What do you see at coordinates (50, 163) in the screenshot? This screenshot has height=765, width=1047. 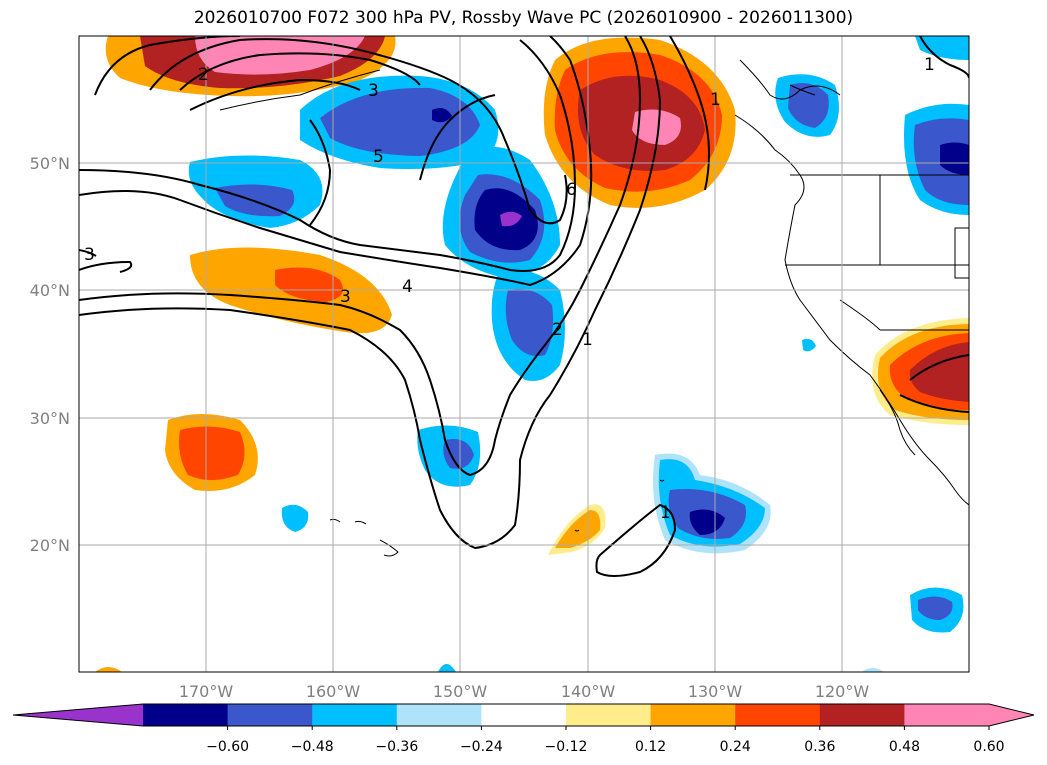 I see `lat-label-50: 50°N` at bounding box center [50, 163].